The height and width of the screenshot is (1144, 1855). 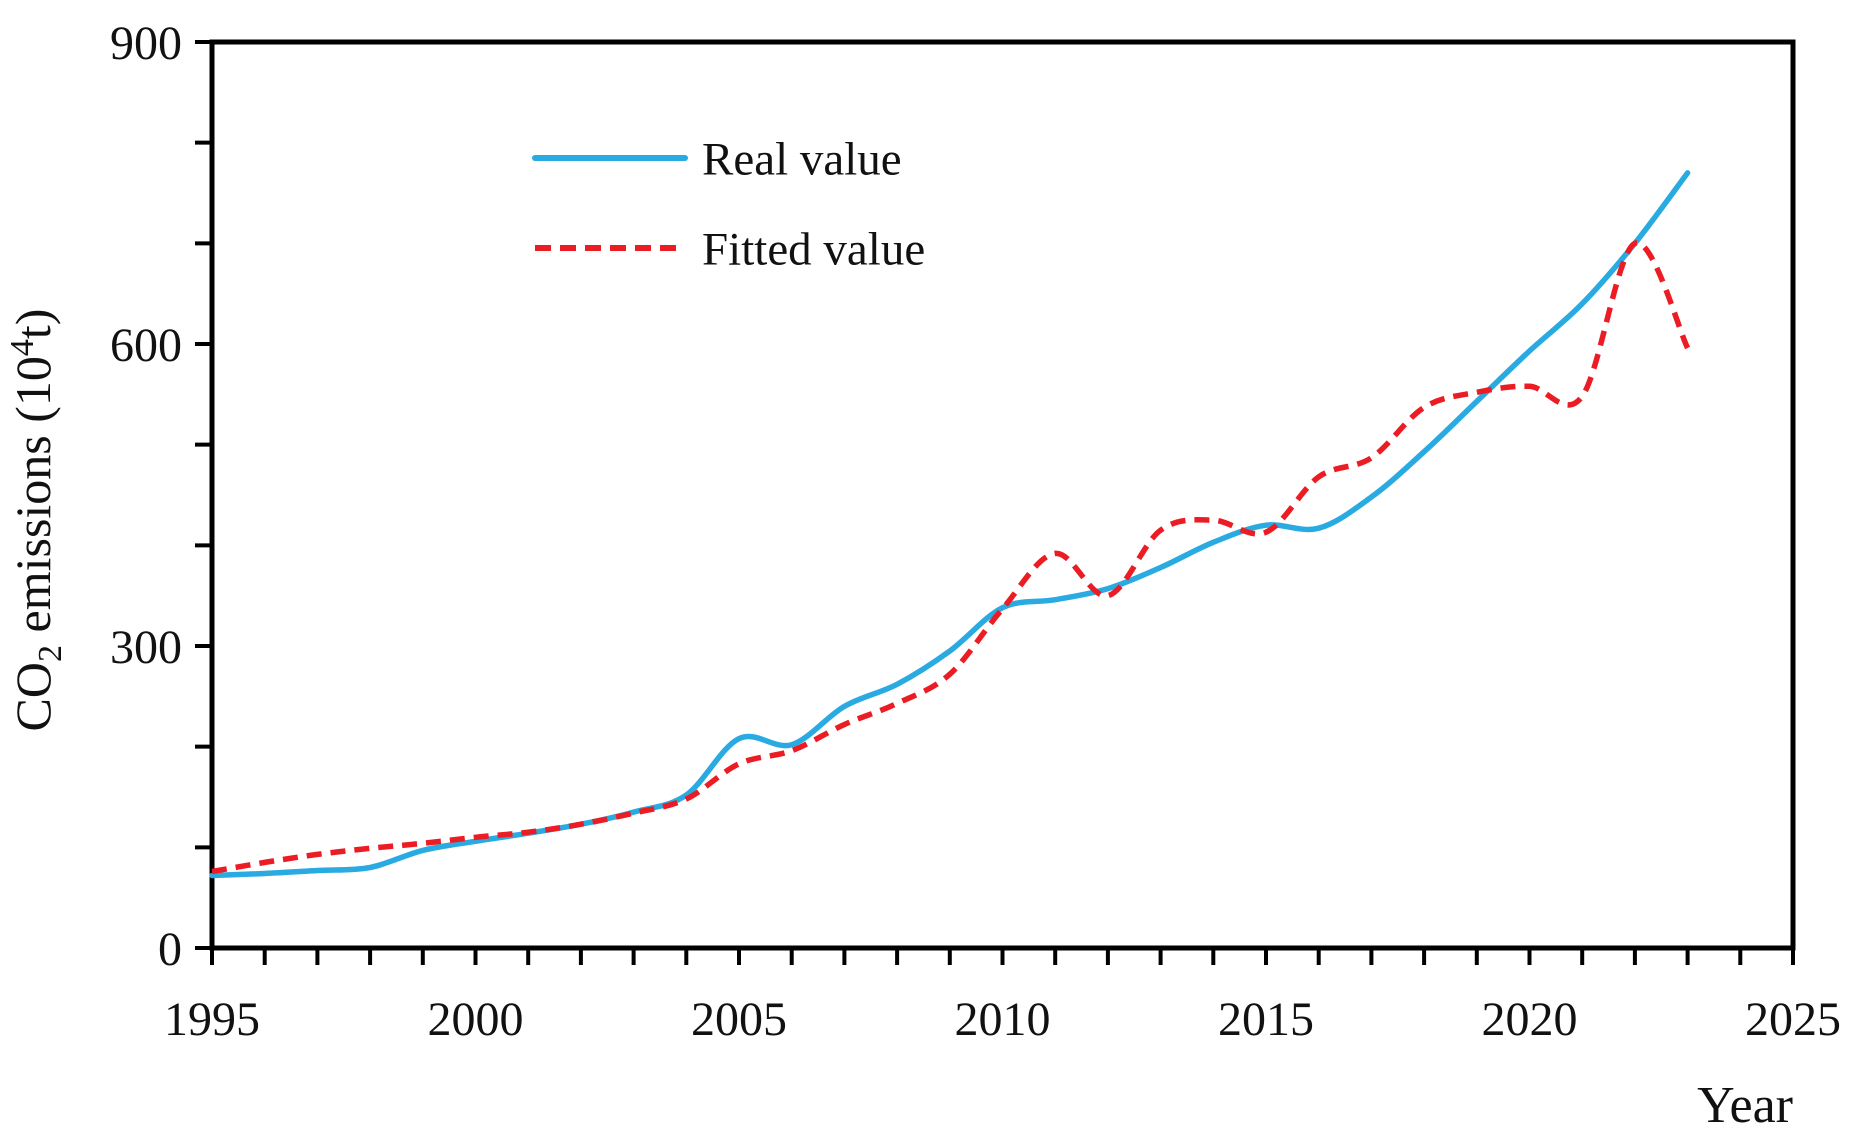 What do you see at coordinates (22, 347) in the screenshot?
I see `y-title-superscript: 4` at bounding box center [22, 347].